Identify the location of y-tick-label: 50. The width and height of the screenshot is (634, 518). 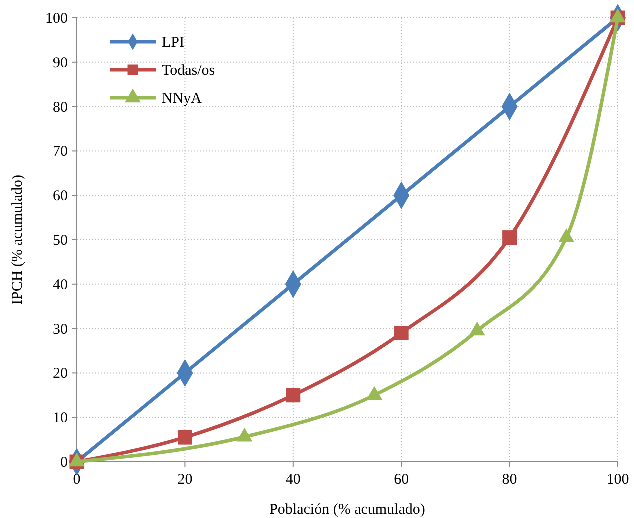
(60, 241).